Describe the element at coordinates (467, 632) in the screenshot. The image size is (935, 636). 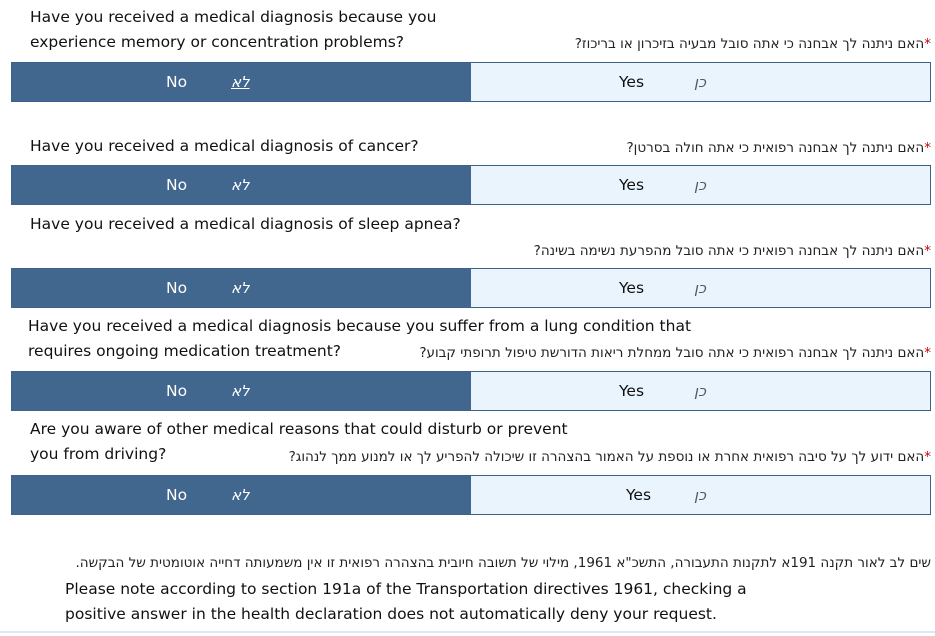
I see `bottom-divider` at that location.